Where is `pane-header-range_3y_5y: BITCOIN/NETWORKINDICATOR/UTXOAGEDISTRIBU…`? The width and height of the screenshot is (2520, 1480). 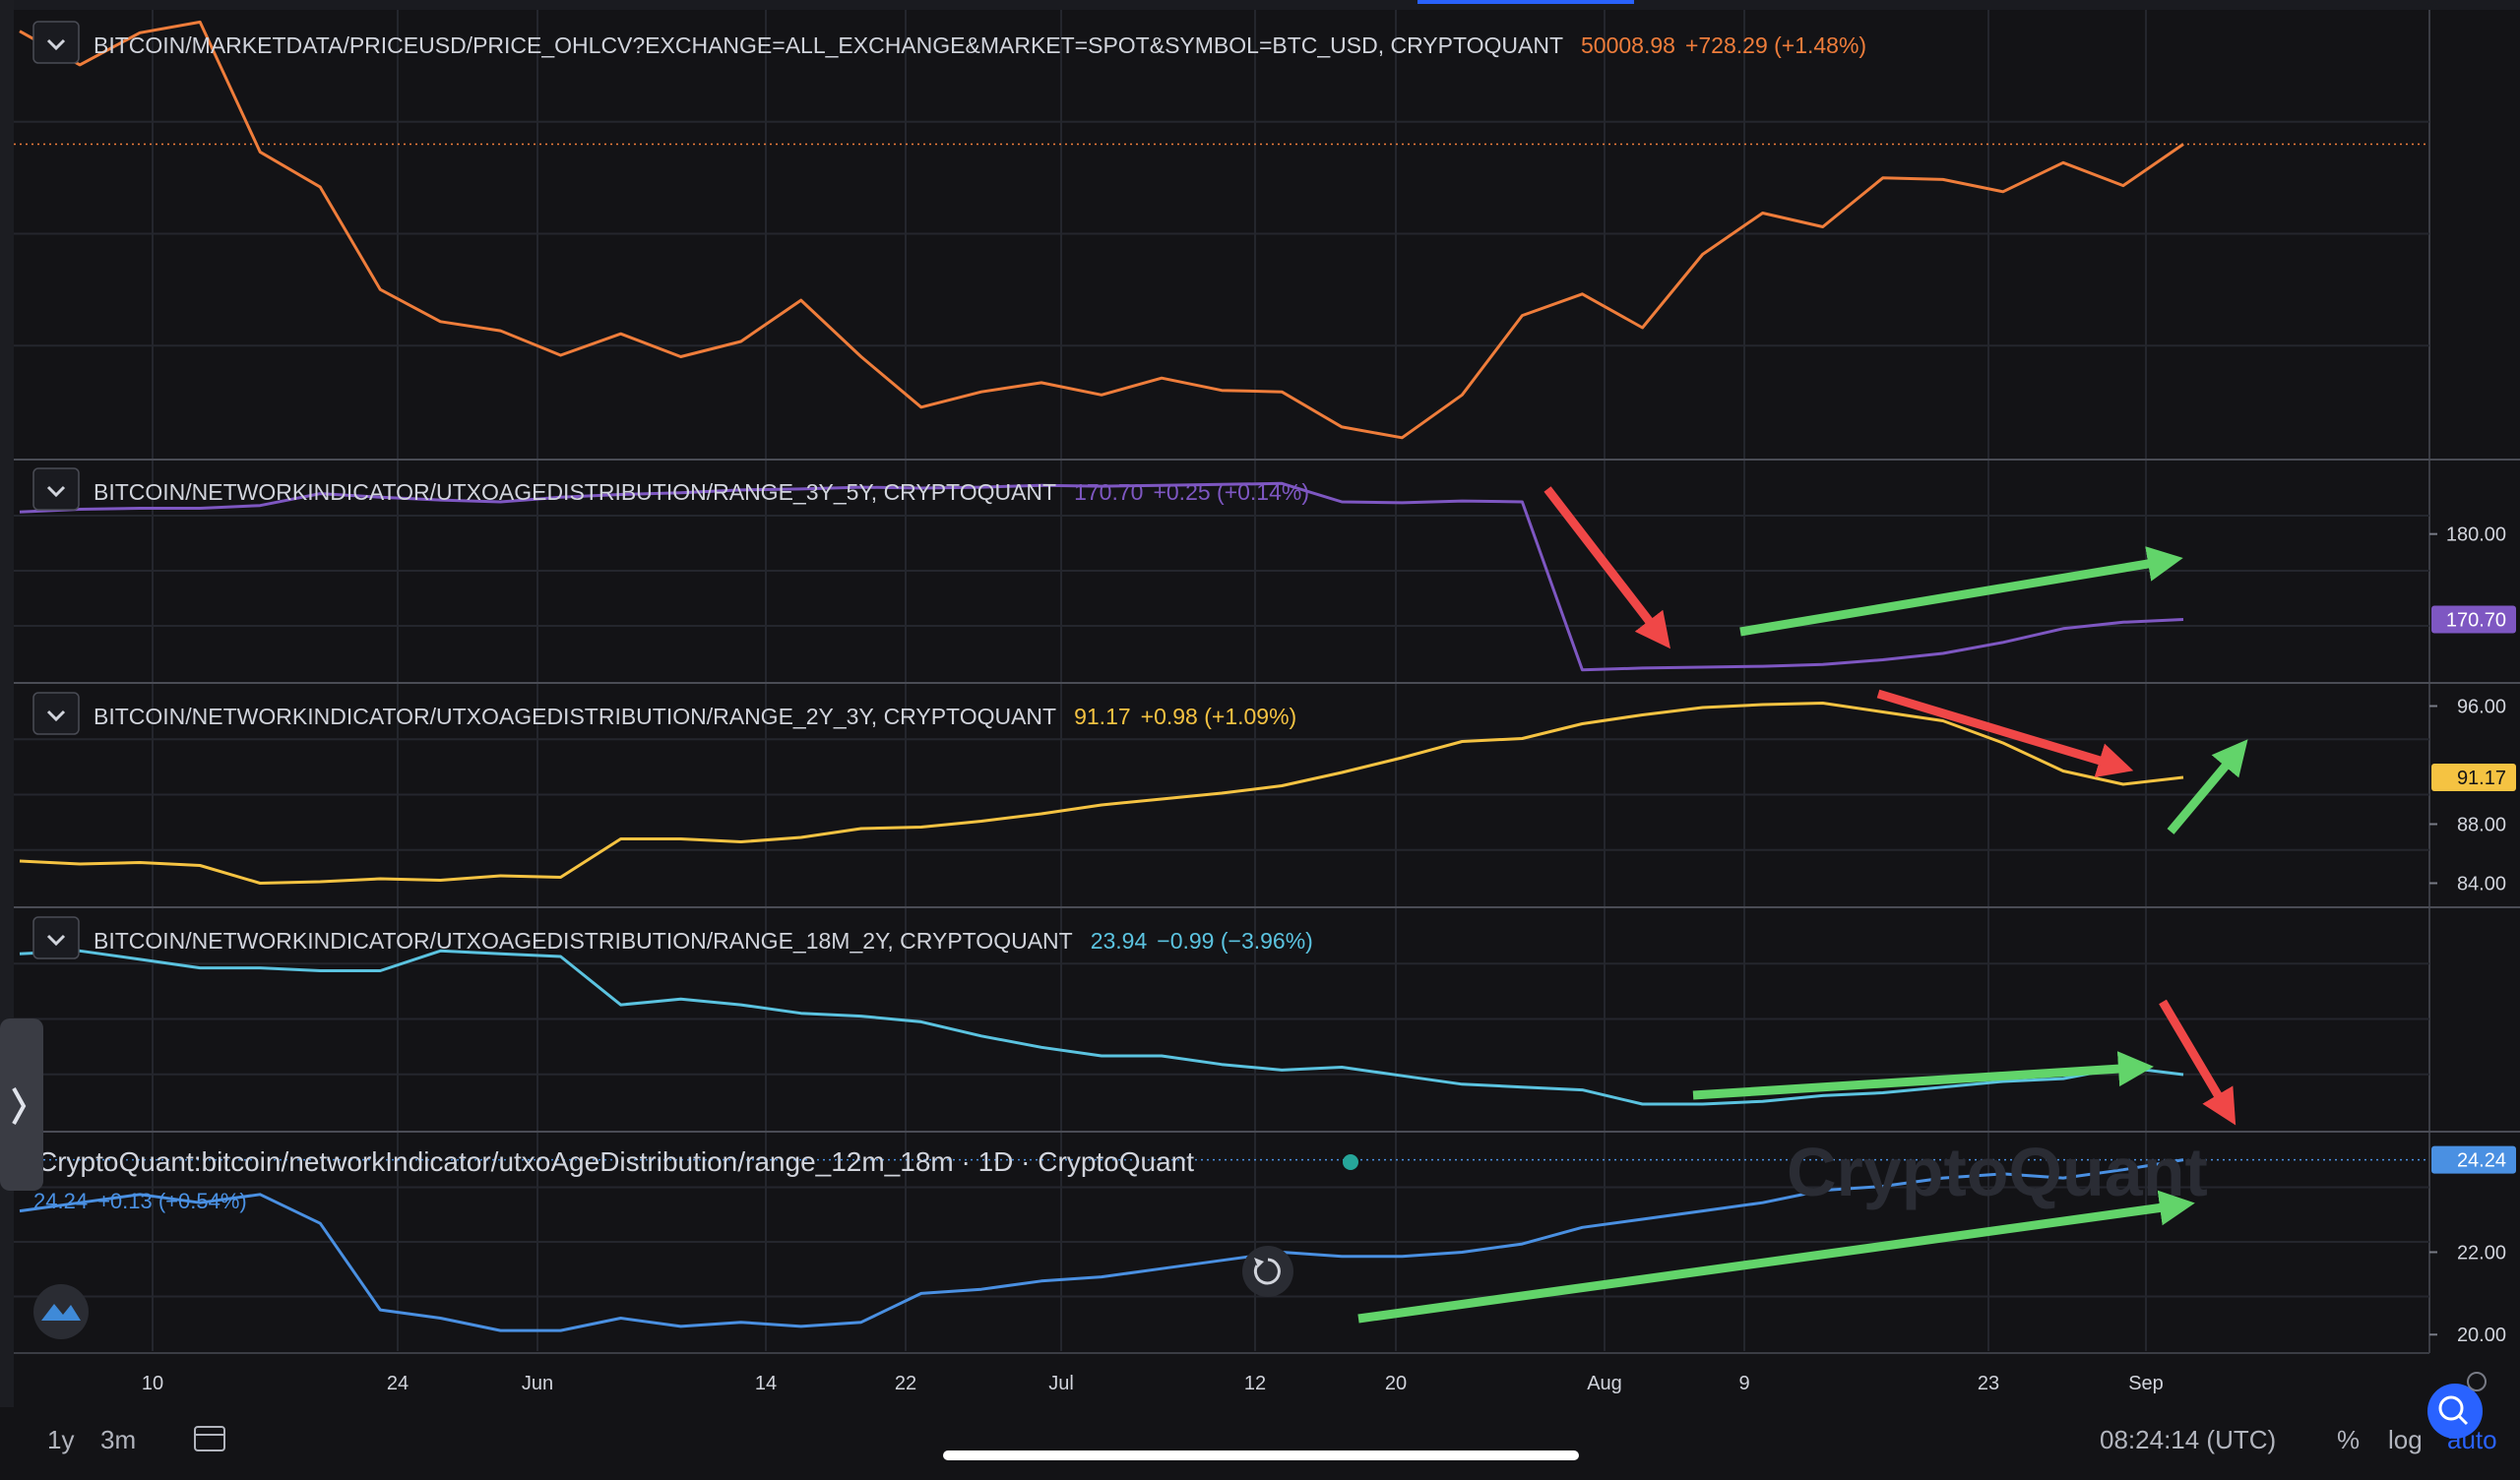
pane-header-range_3y_5y: BITCOIN/NETWORKINDICATOR/UTXOAGEDISTRIBU… is located at coordinates (670, 489).